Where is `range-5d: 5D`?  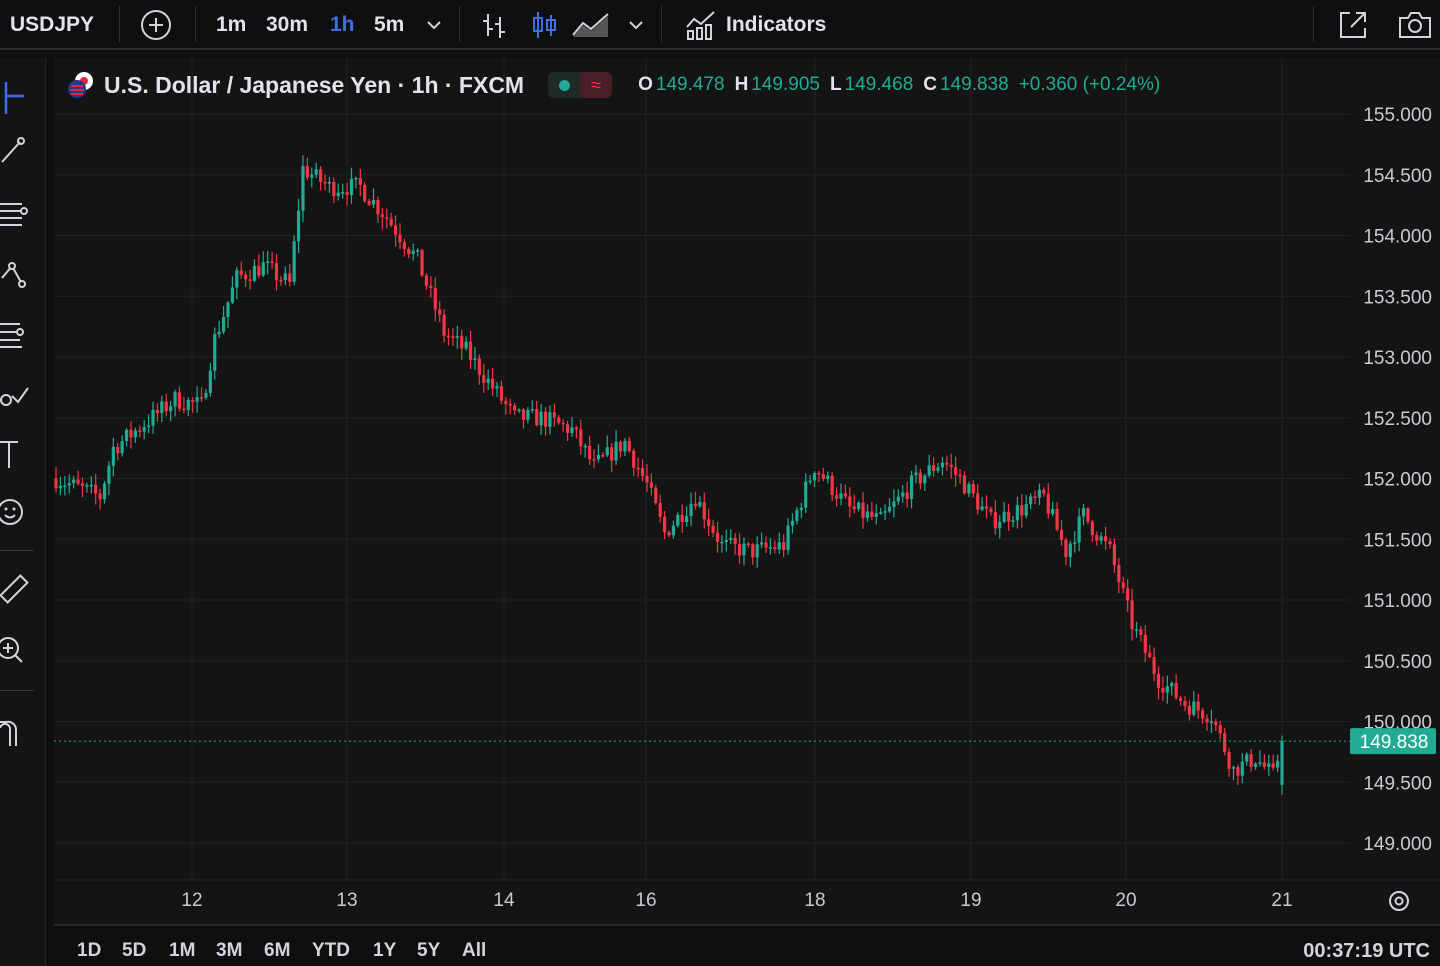 range-5d: 5D is located at coordinates (134, 950).